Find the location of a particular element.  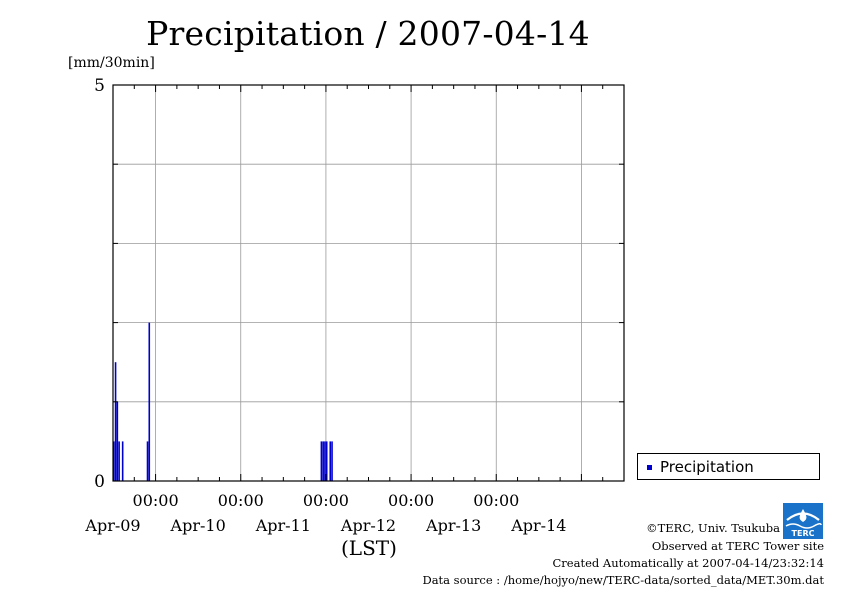

y-tick-label: 5 is located at coordinates (99, 86).